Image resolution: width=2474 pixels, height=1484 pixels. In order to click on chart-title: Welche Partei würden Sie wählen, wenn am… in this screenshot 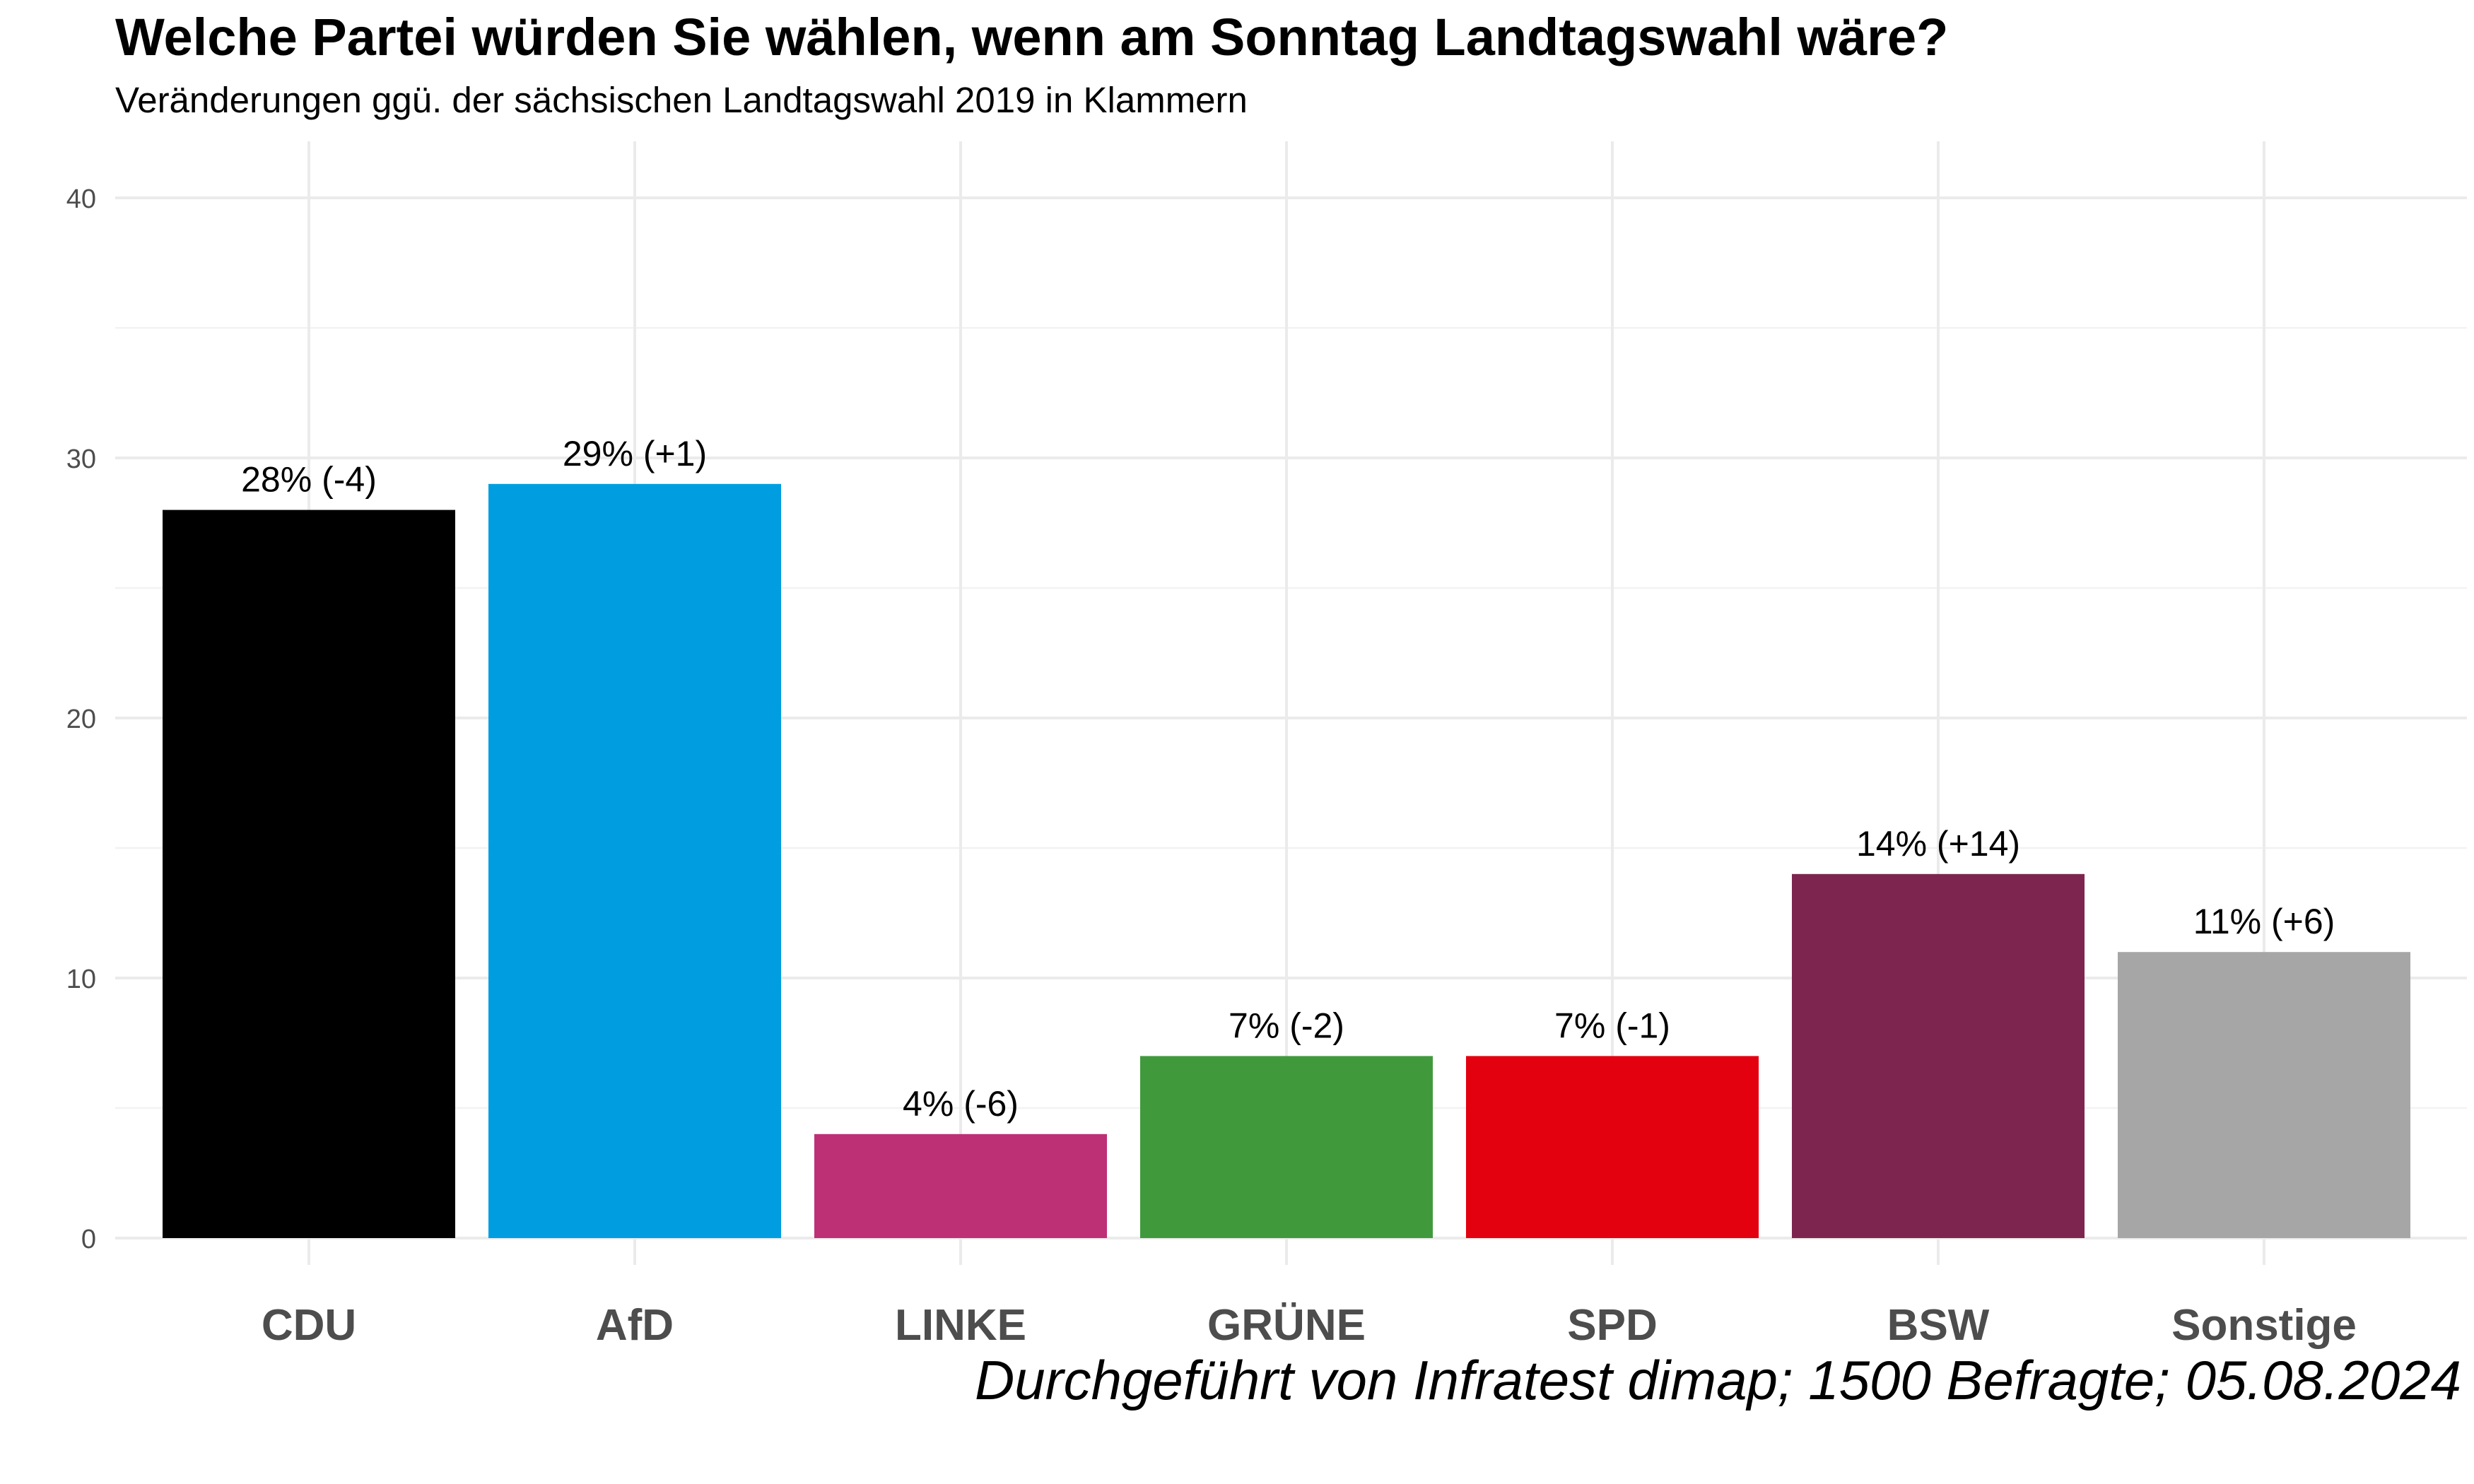, I will do `click(1032, 37)`.